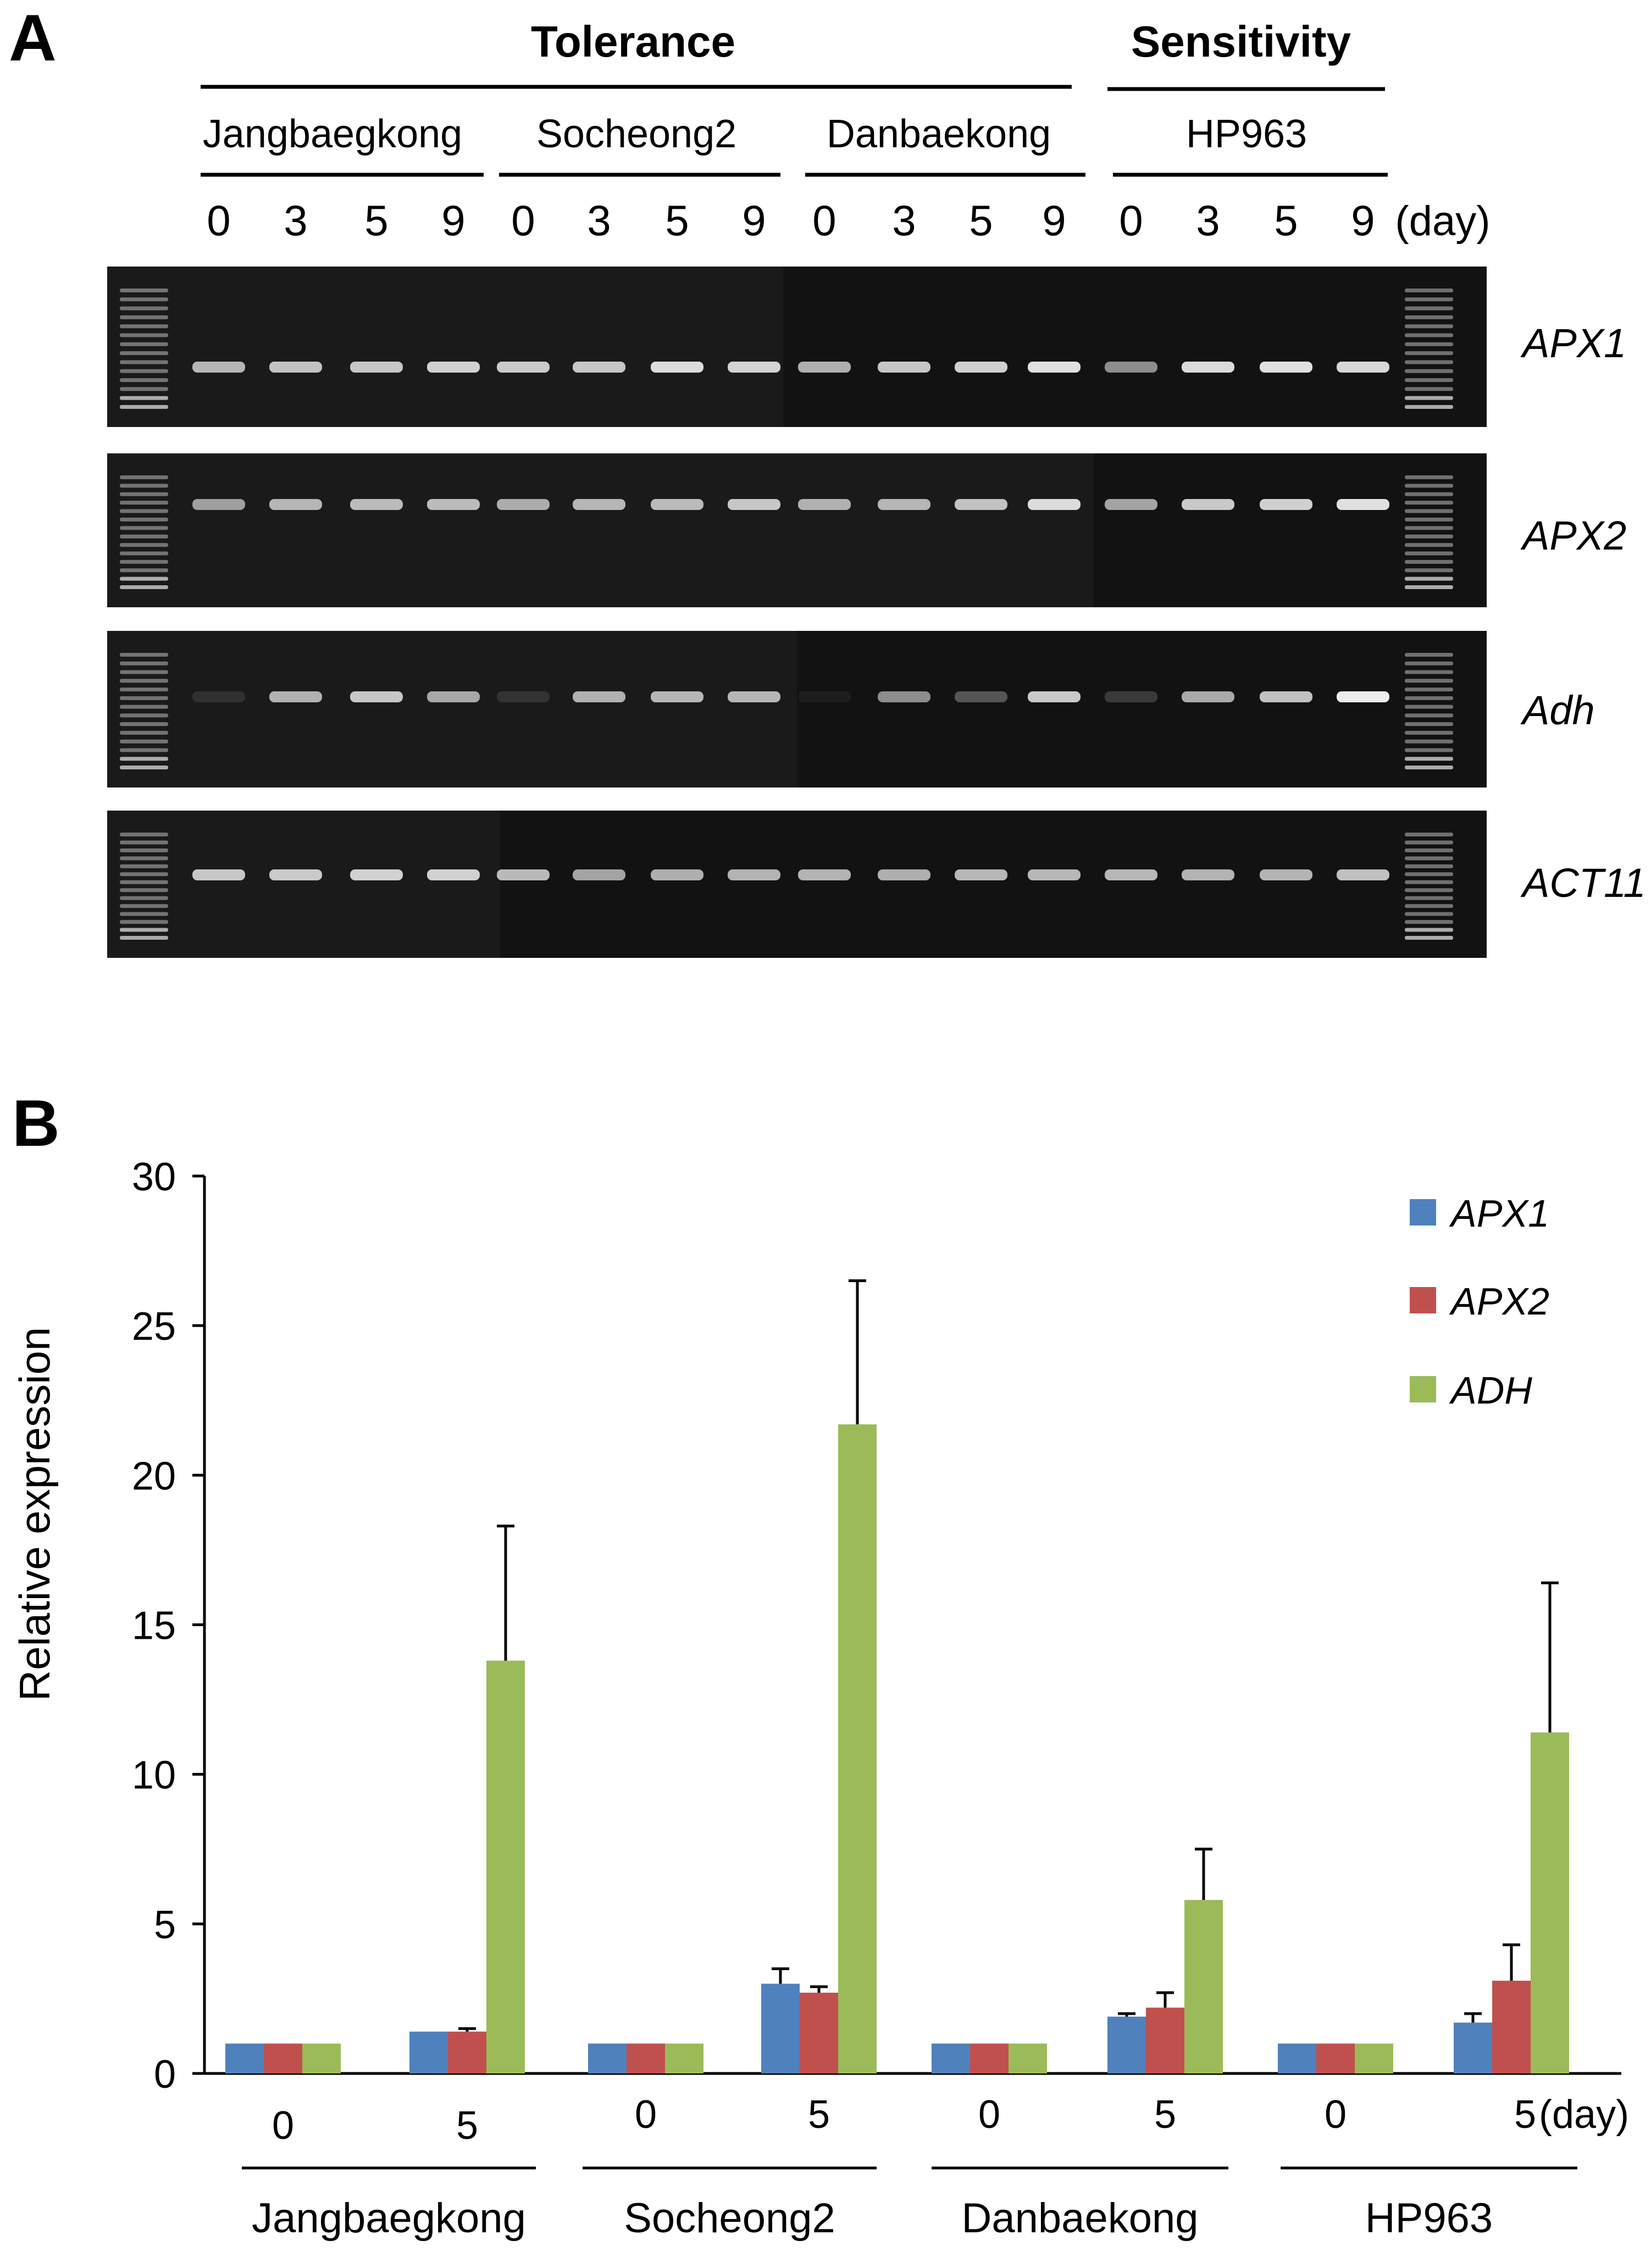 The width and height of the screenshot is (1651, 2268). What do you see at coordinates (1583, 883) in the screenshot?
I see `gene-label-act11: ACT11` at bounding box center [1583, 883].